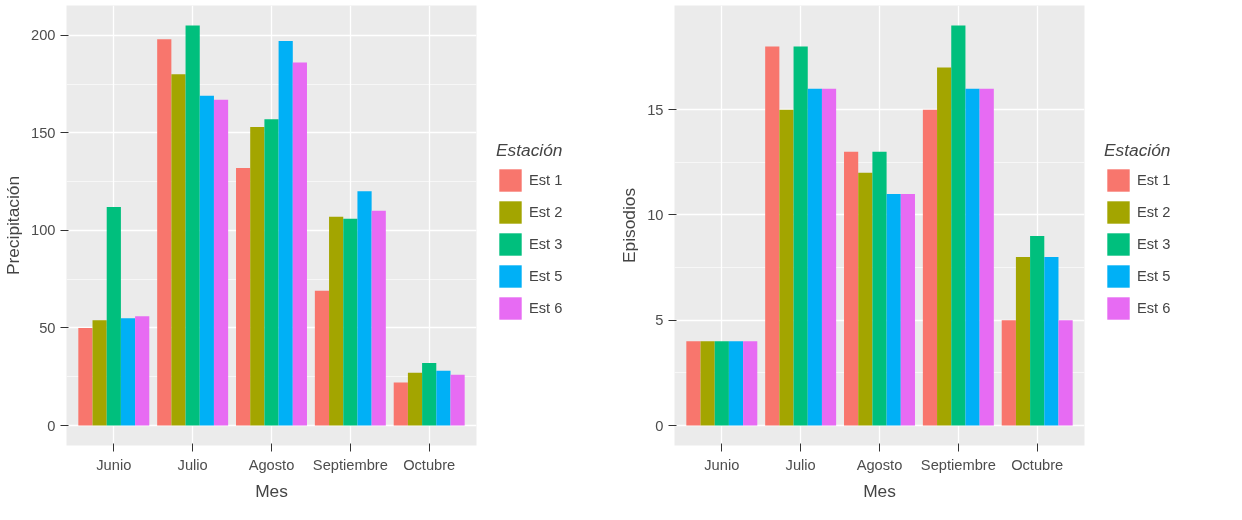  I want to click on y-tick-label: 50, so click(47, 327).